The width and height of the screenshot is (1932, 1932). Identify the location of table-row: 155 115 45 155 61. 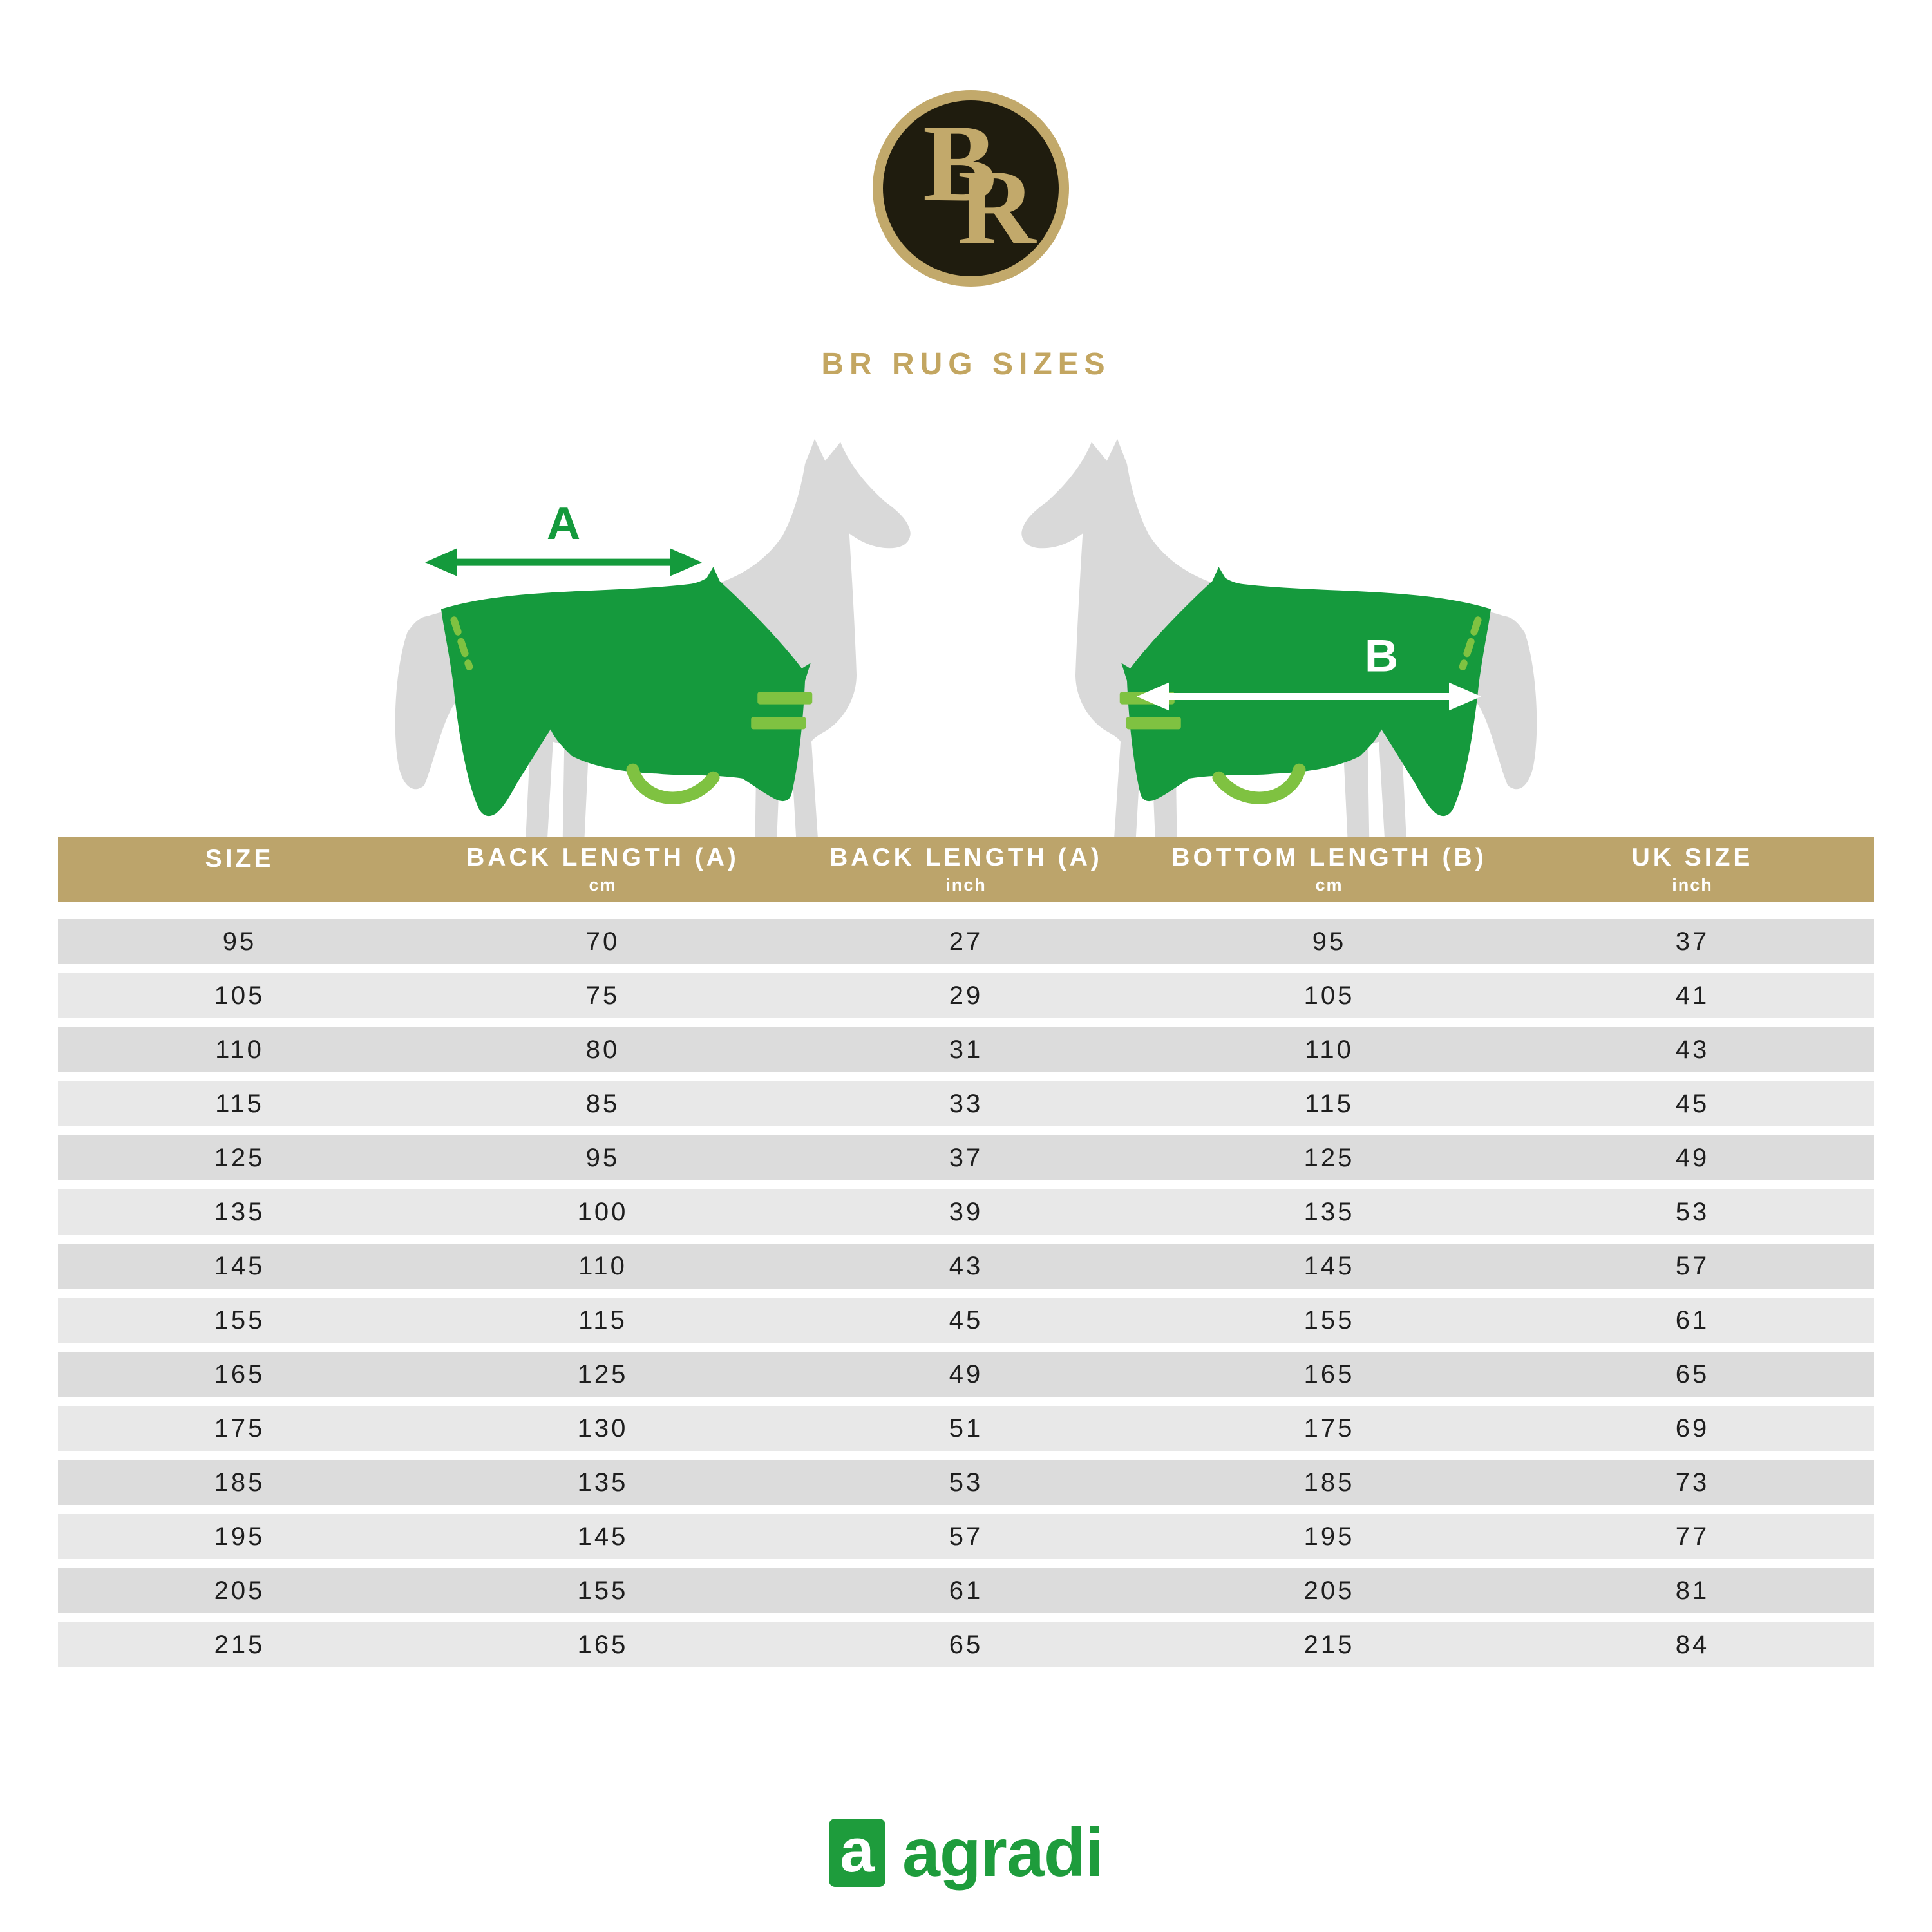
(966, 1320).